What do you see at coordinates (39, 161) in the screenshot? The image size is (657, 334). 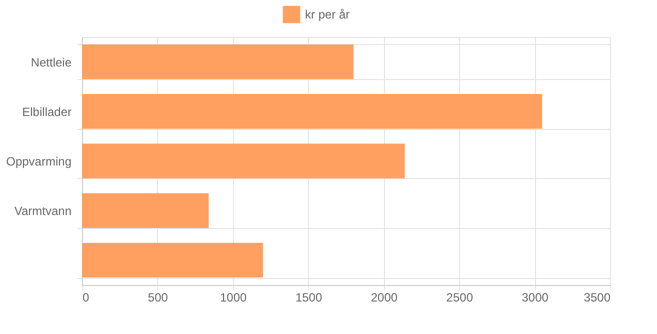 I see `y-tick-label: Oppvarming` at bounding box center [39, 161].